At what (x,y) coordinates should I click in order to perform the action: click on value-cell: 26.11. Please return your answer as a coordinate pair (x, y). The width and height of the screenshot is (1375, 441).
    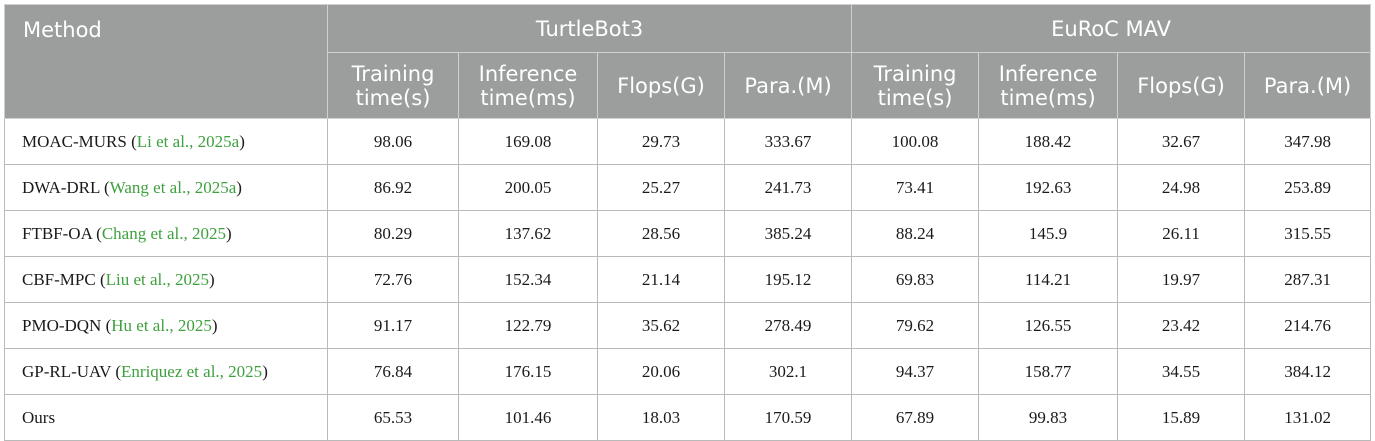
    Looking at the image, I should click on (1181, 233).